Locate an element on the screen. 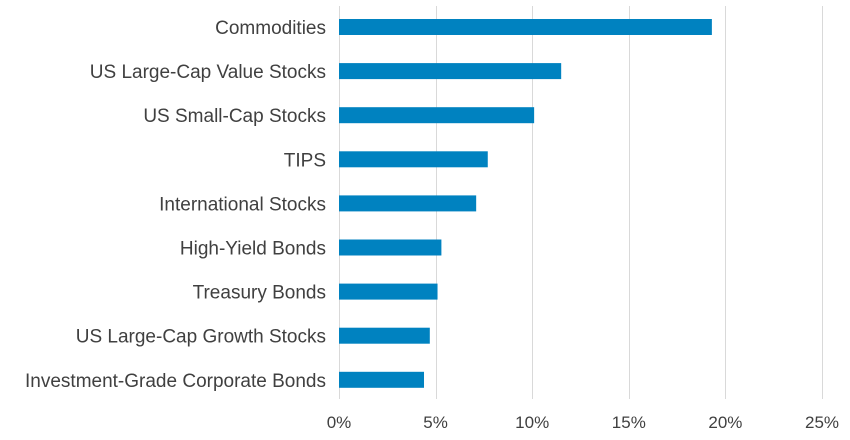 This screenshot has height=440, width=850. category-label: US Large-Cap Growth Stocks is located at coordinates (201, 337).